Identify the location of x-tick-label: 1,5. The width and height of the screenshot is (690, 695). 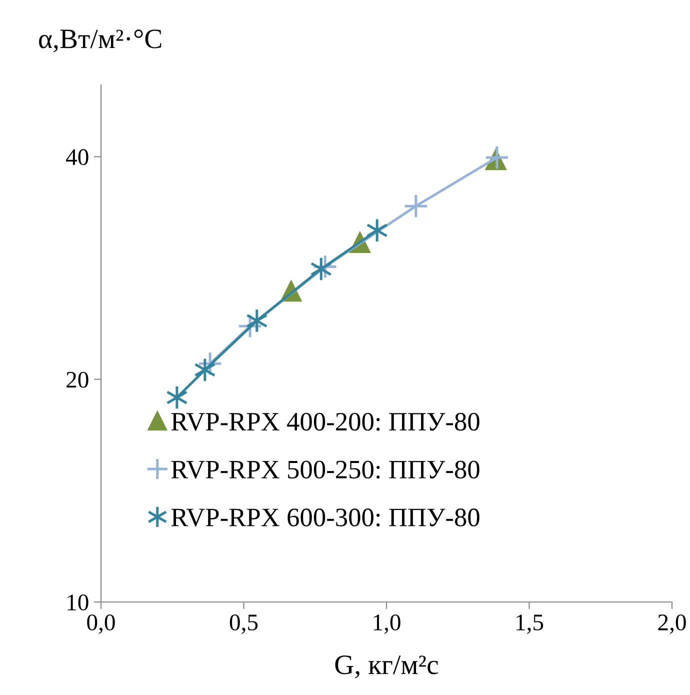
(530, 624).